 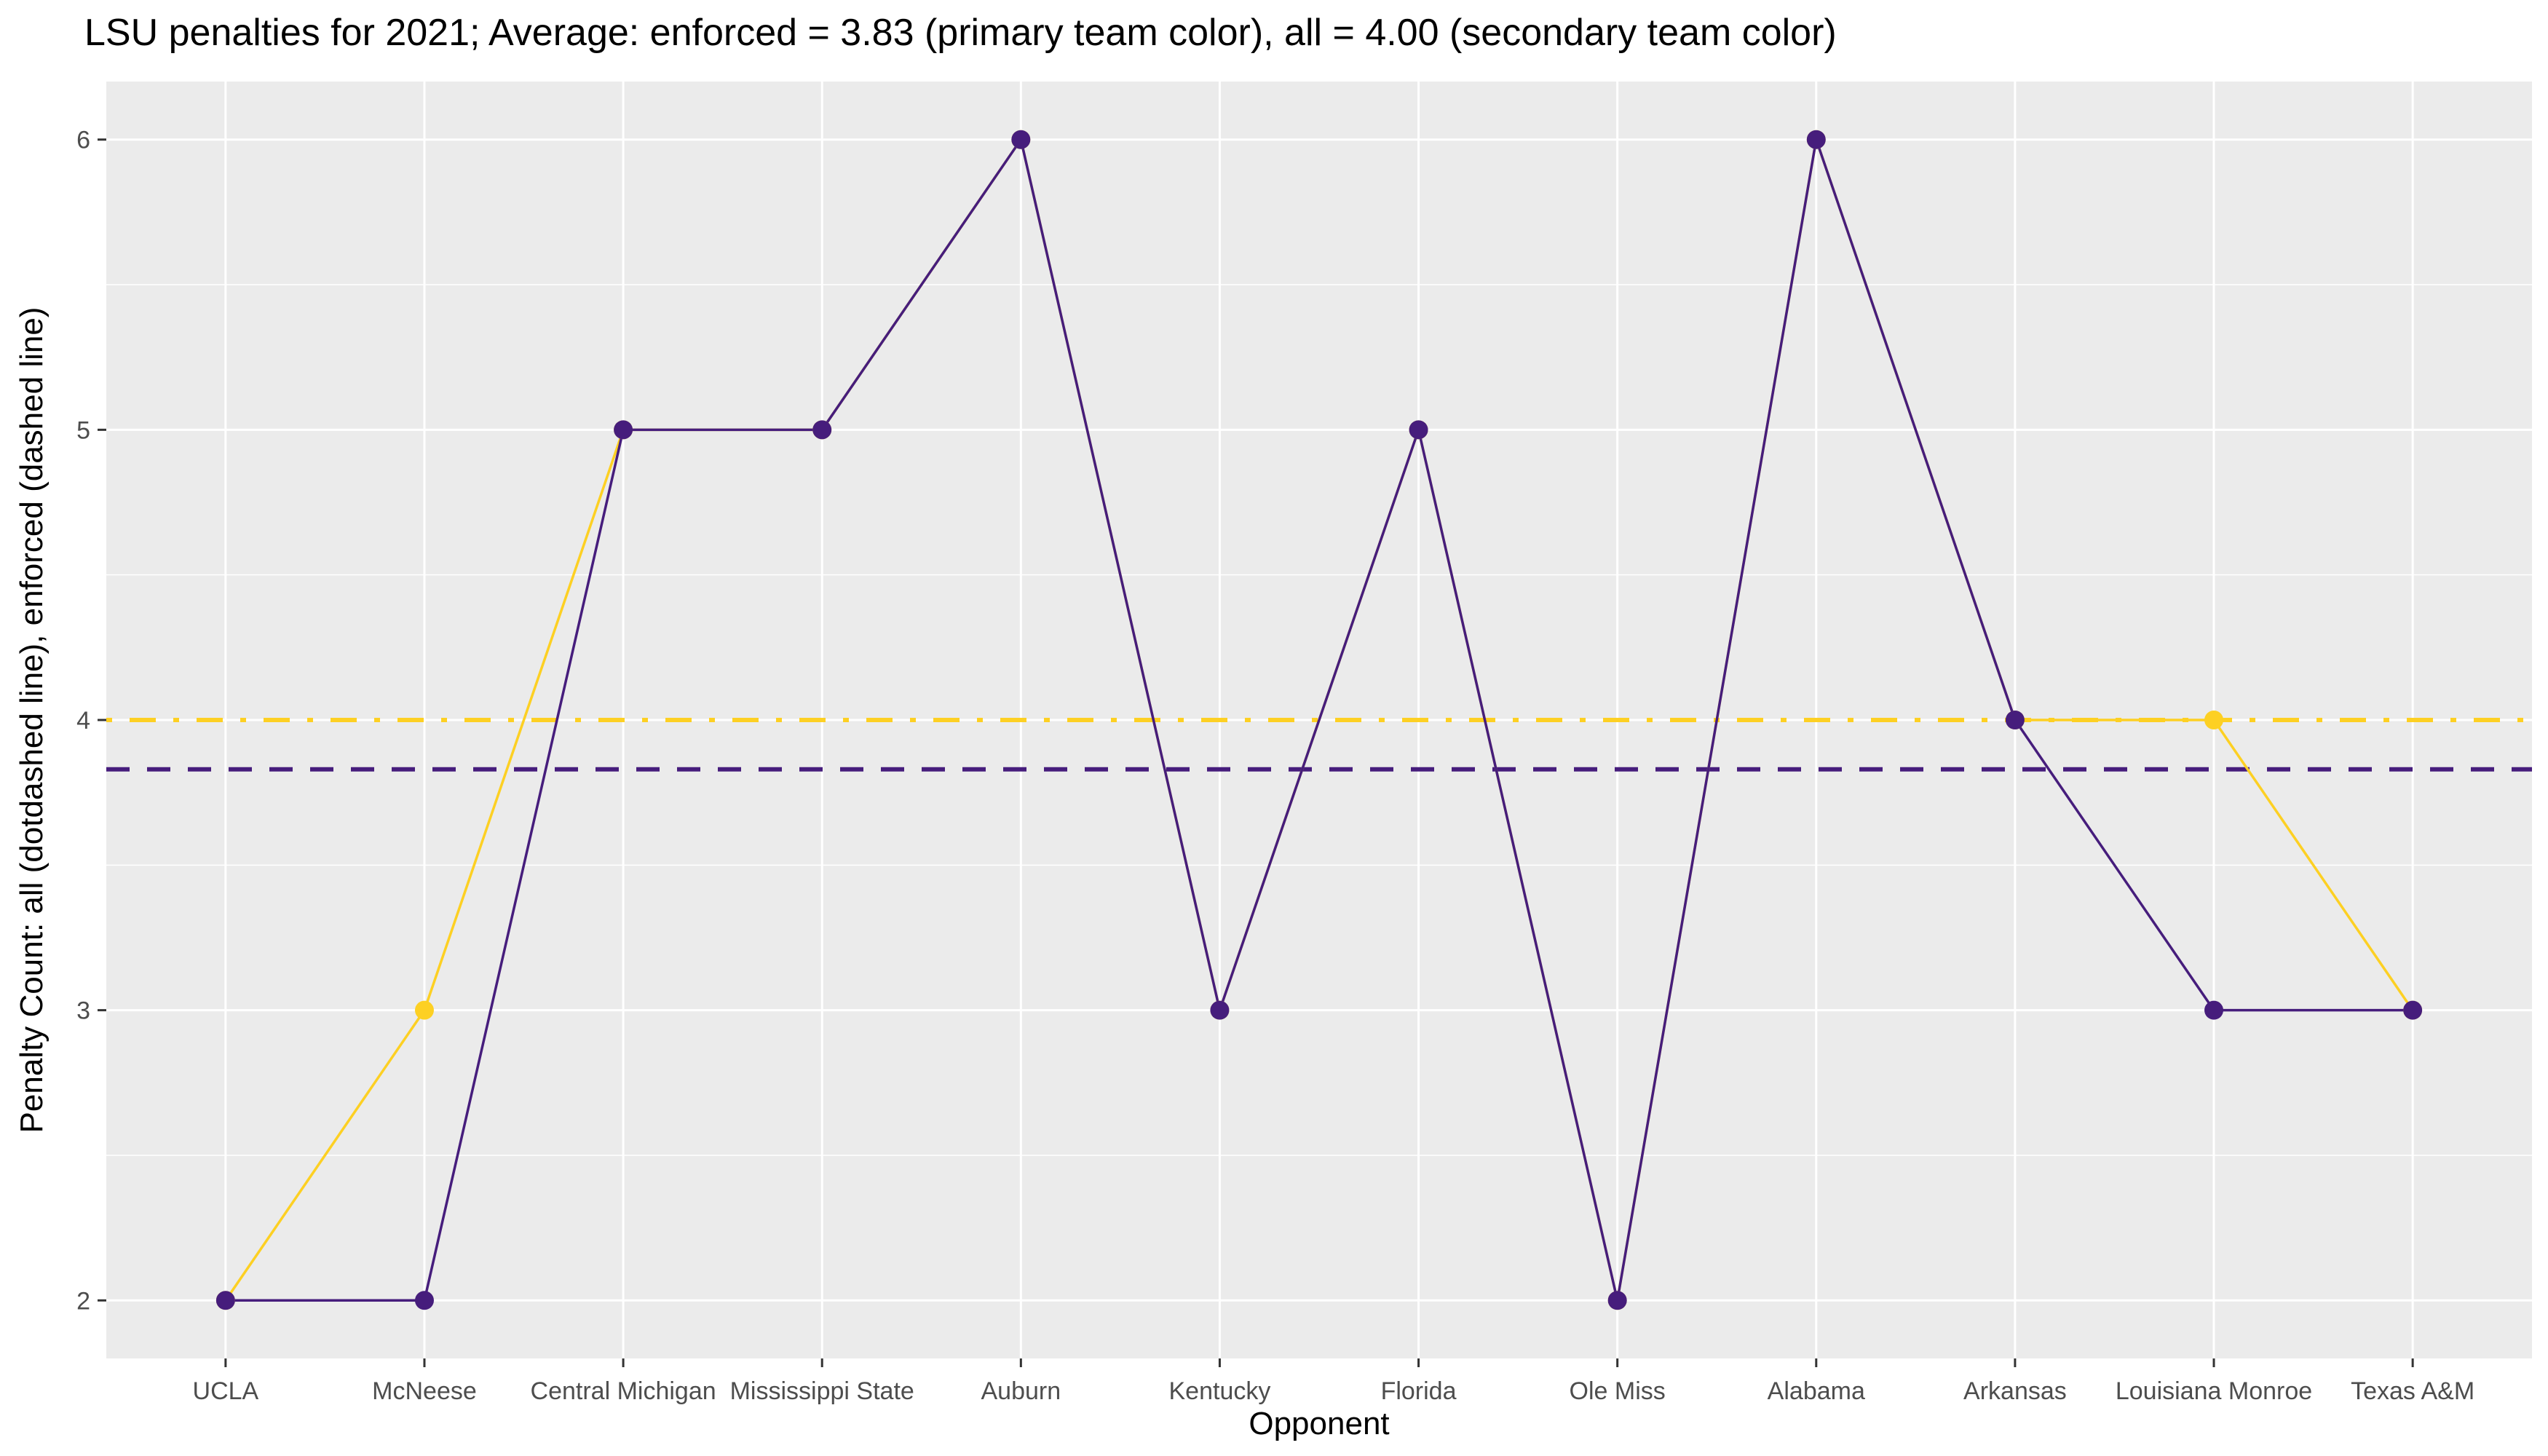 I want to click on x-tick-label: Arkansas, so click(x=2015, y=1391).